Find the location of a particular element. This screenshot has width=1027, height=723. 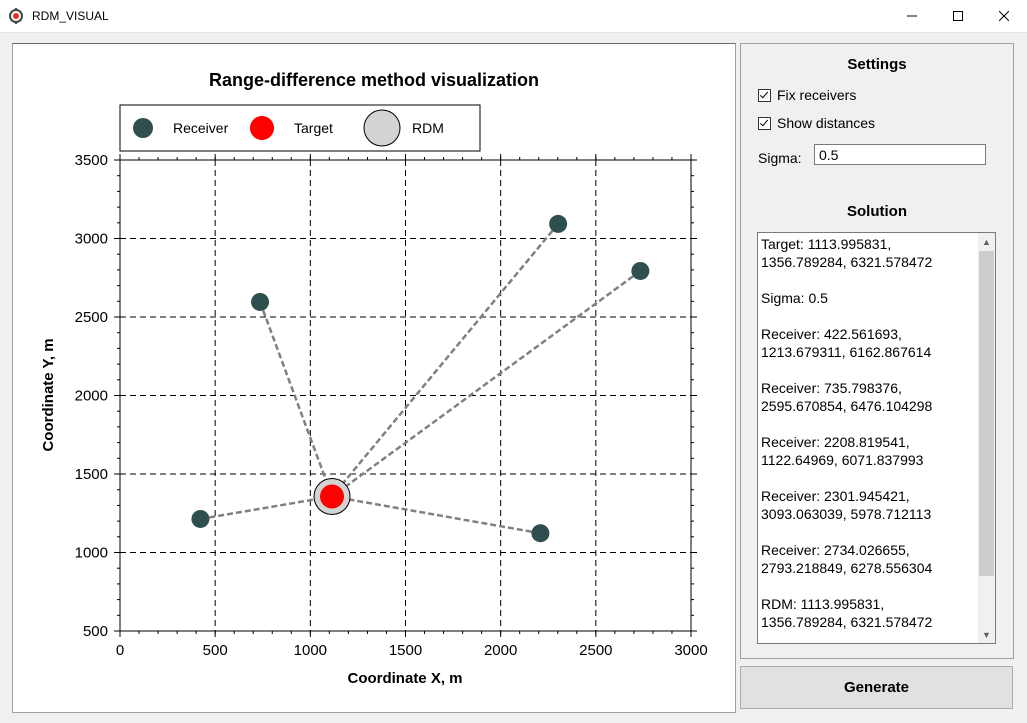

x-axis-label: Coordinate X, m is located at coordinates (404, 678).